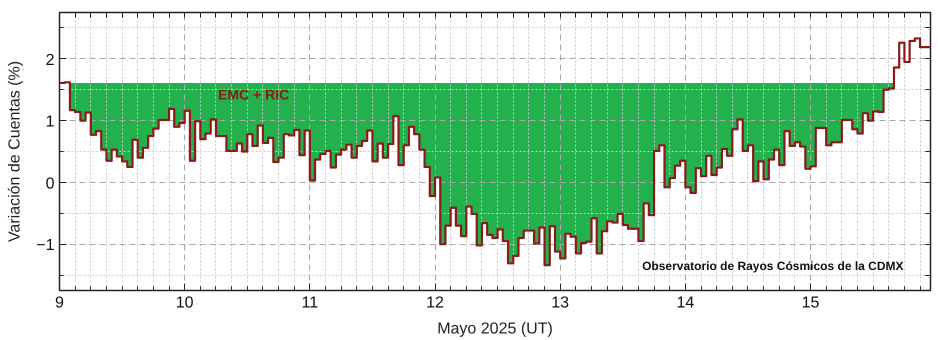 The width and height of the screenshot is (938, 340). I want to click on x-tick-label: 13, so click(560, 303).